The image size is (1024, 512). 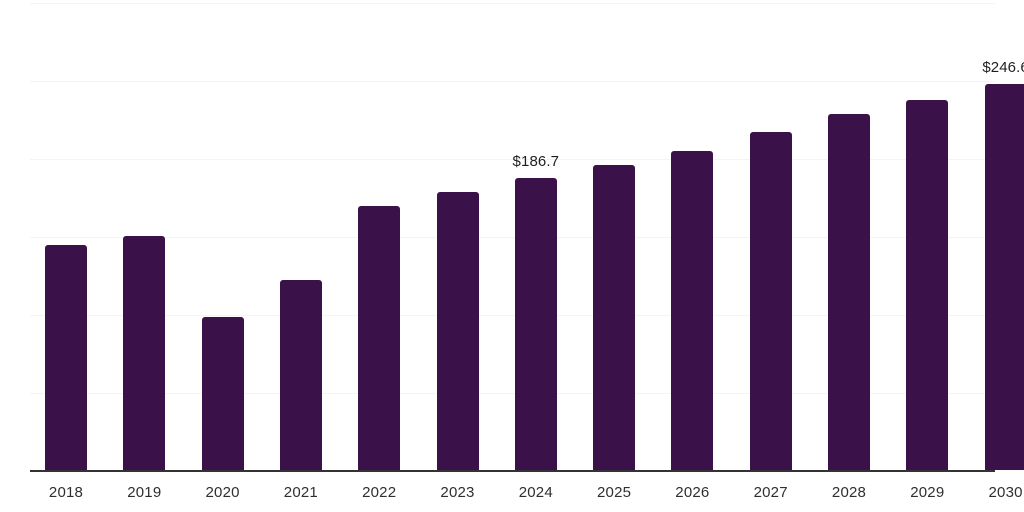 What do you see at coordinates (379, 492) in the screenshot?
I see `x-axis-tick-label: 2022` at bounding box center [379, 492].